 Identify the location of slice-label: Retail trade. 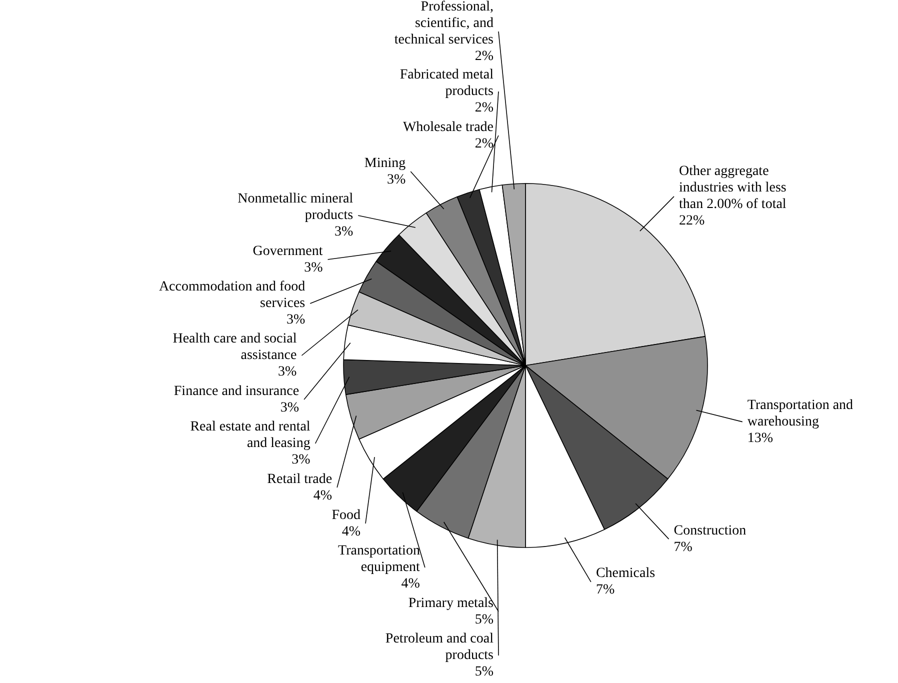
(299, 479).